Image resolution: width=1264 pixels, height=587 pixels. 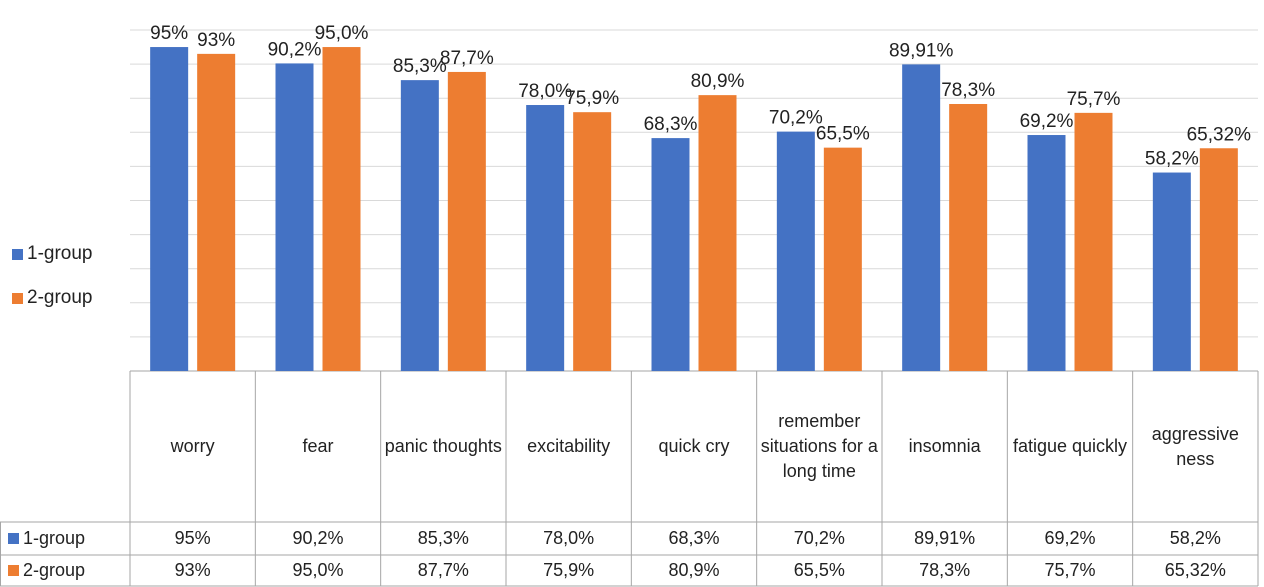 What do you see at coordinates (342, 33) in the screenshot?
I see `data-label: 95,0%` at bounding box center [342, 33].